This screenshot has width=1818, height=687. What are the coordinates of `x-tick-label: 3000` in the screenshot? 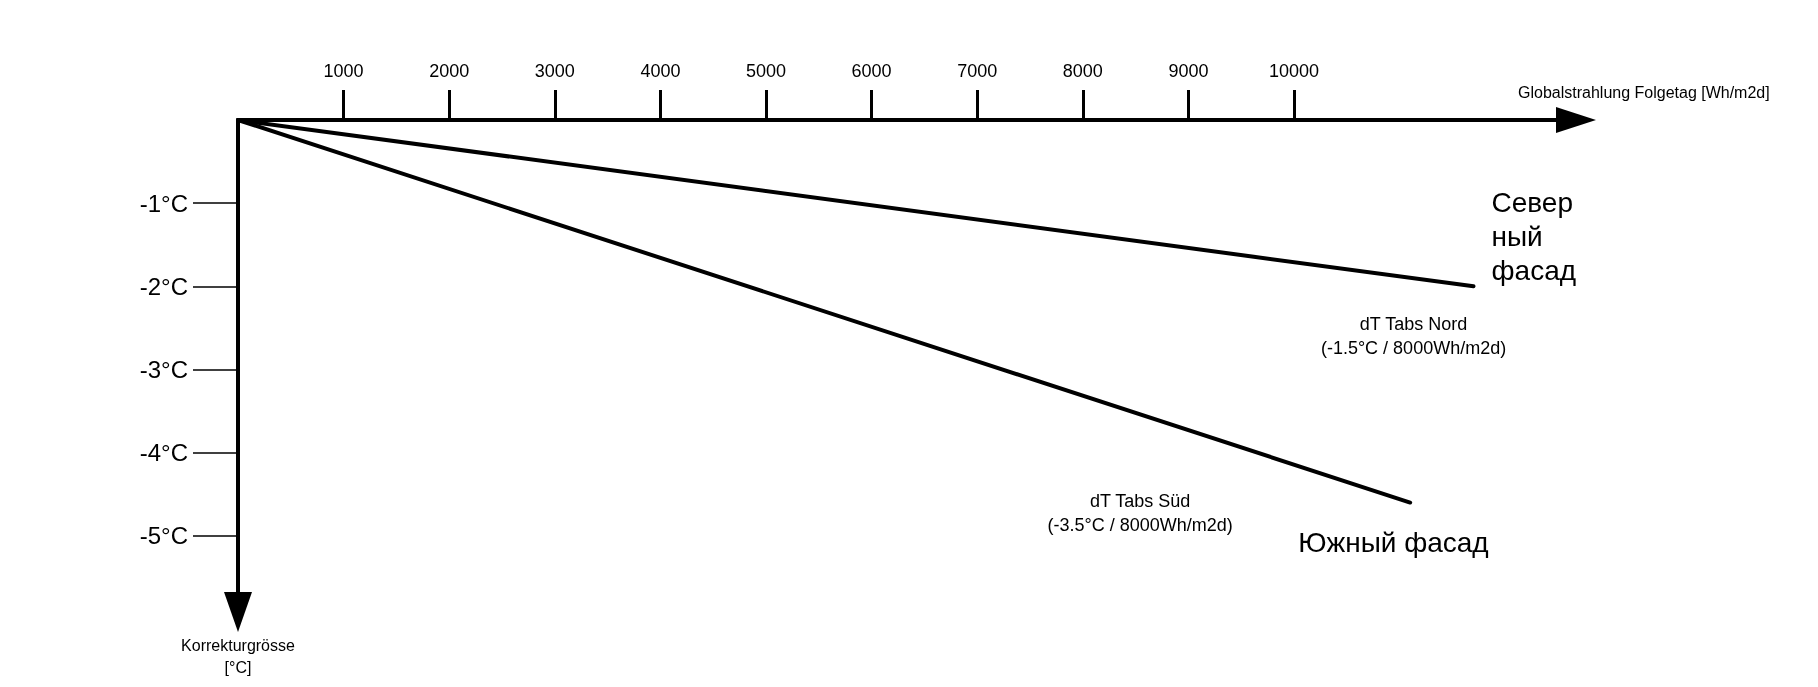 It's located at (554, 71).